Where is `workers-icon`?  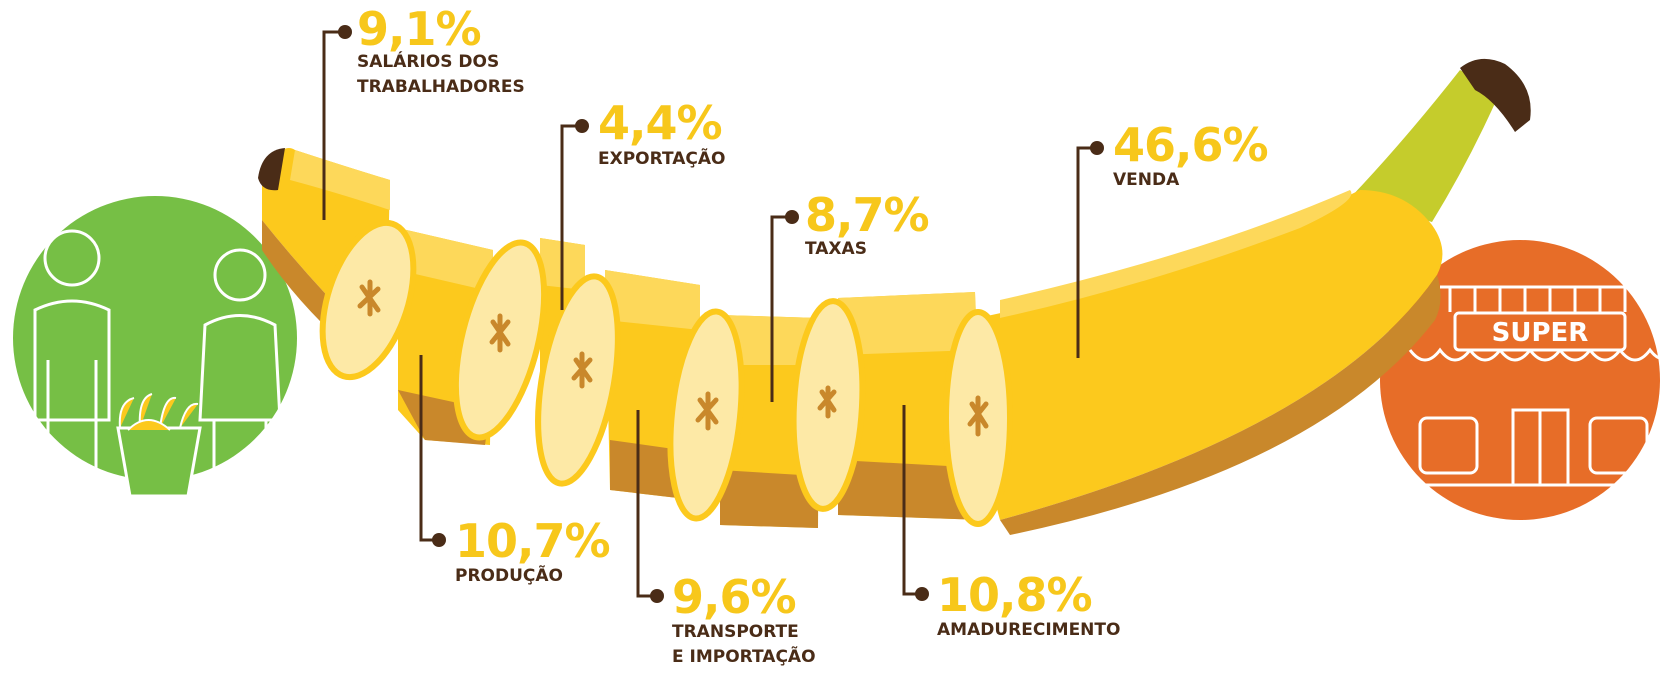 workers-icon is located at coordinates (155, 347).